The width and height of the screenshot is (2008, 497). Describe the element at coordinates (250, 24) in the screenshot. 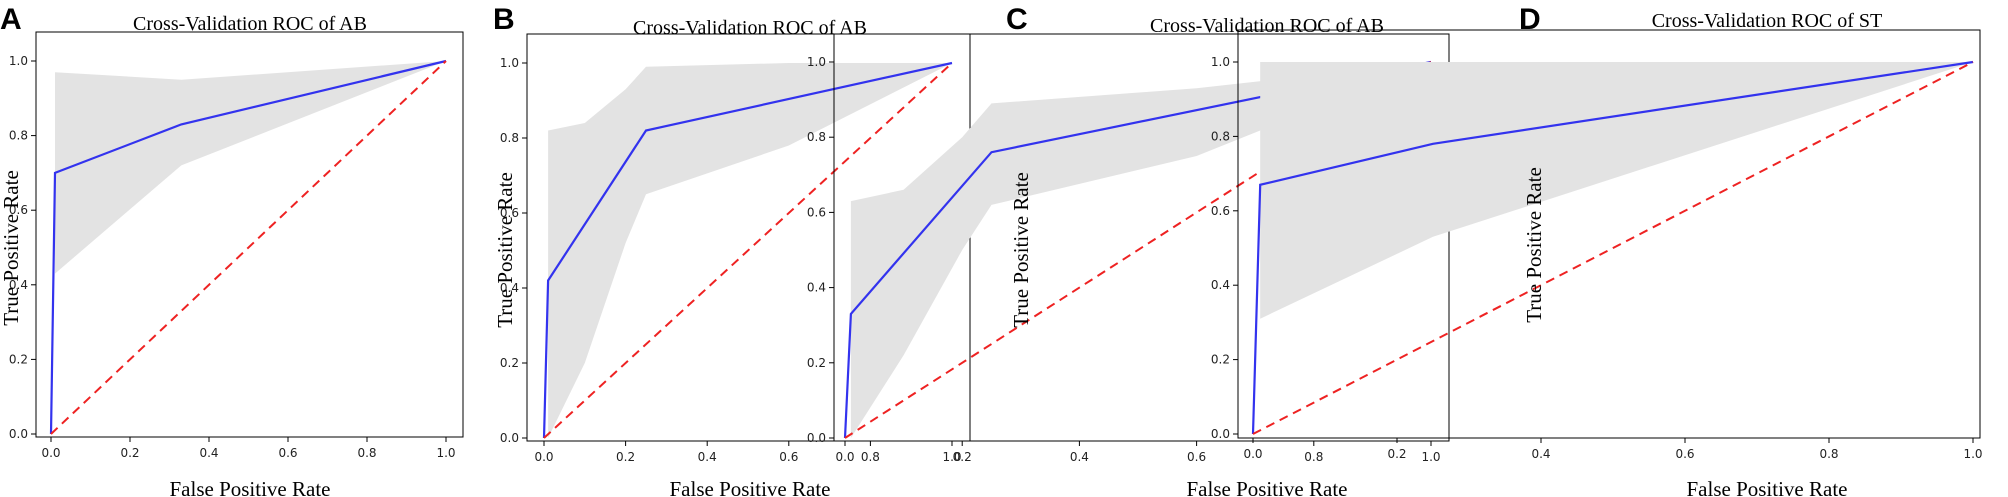

I see `chart-title-a: Cross-Validation ROC of AB` at that location.